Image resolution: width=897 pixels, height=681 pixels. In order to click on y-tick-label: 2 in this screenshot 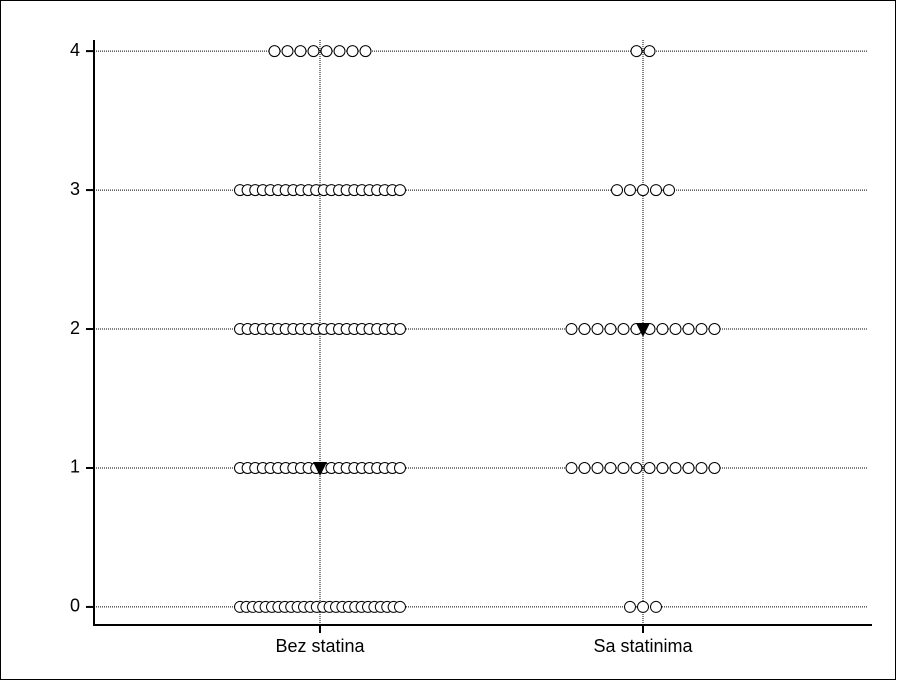, I will do `click(75, 328)`.